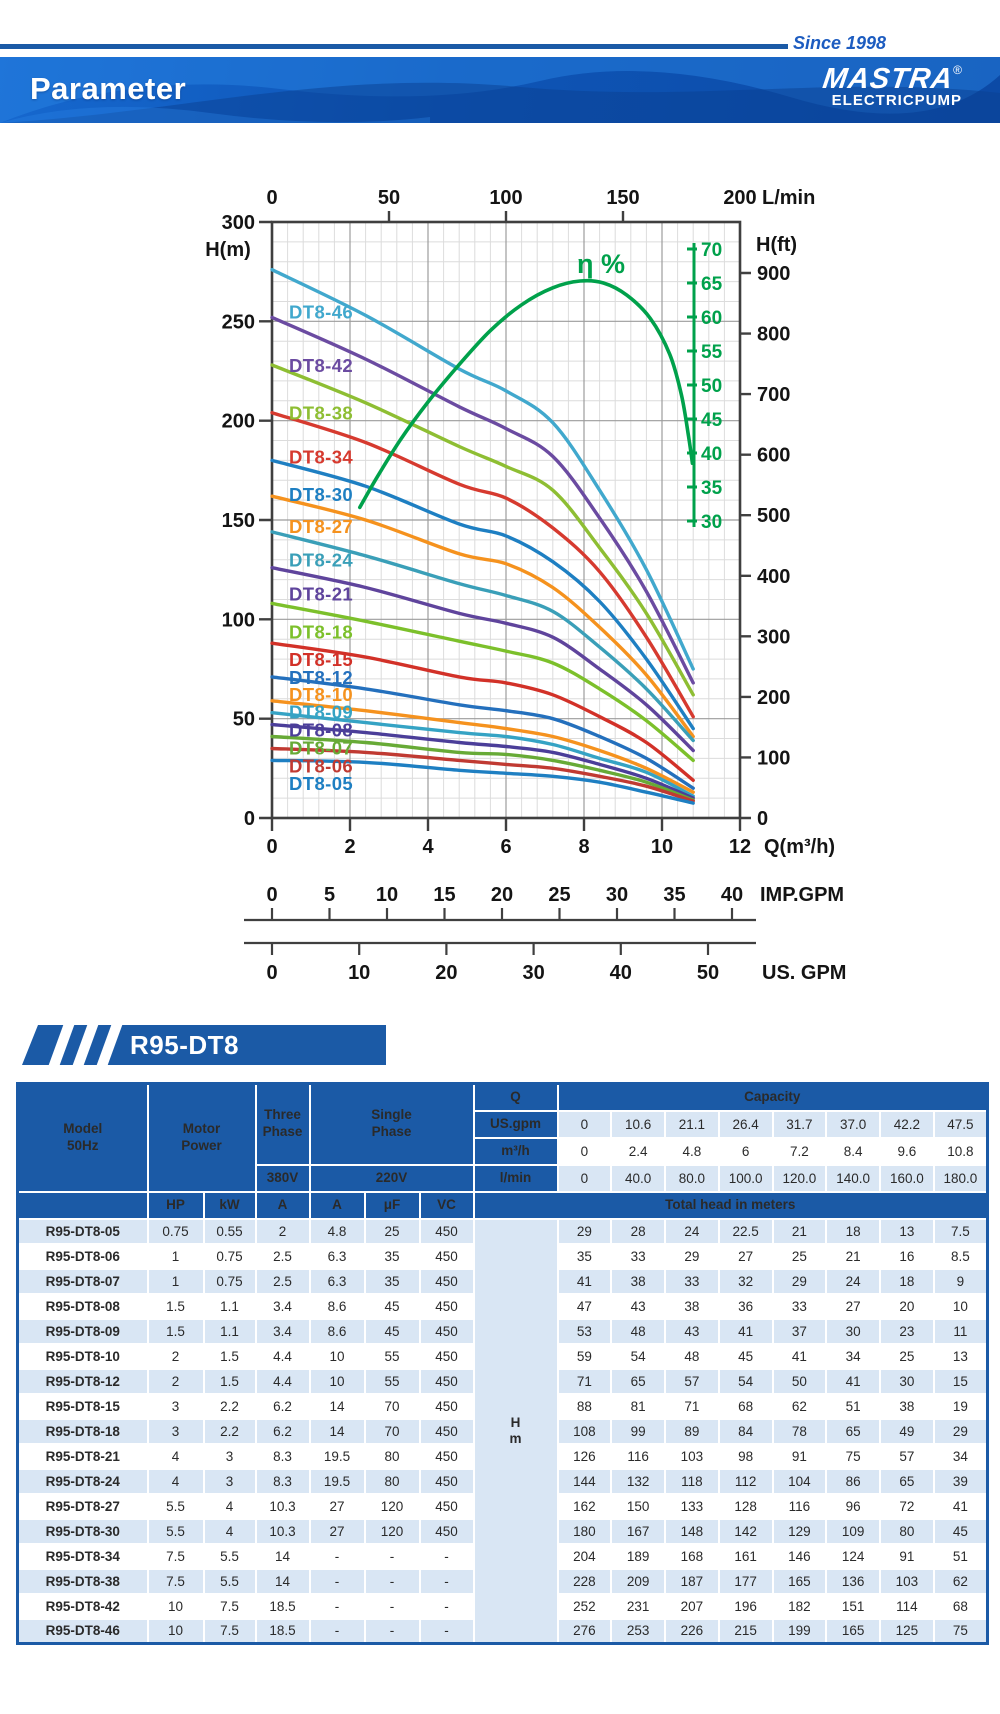  Describe the element at coordinates (638, 1124) in the screenshot. I see `capacity-value: 10.6` at that location.